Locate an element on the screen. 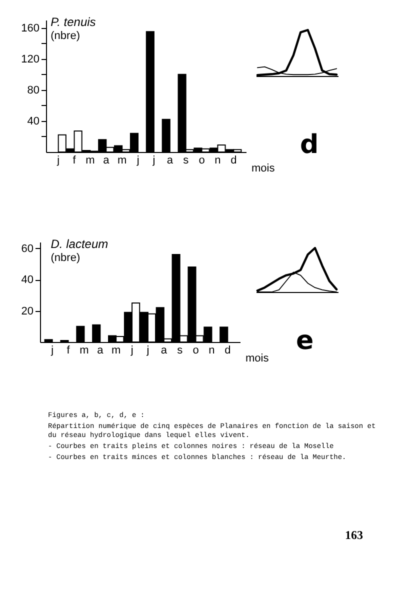 This screenshot has width=395, height=599. y-tick-label: 160 is located at coordinates (30, 28).